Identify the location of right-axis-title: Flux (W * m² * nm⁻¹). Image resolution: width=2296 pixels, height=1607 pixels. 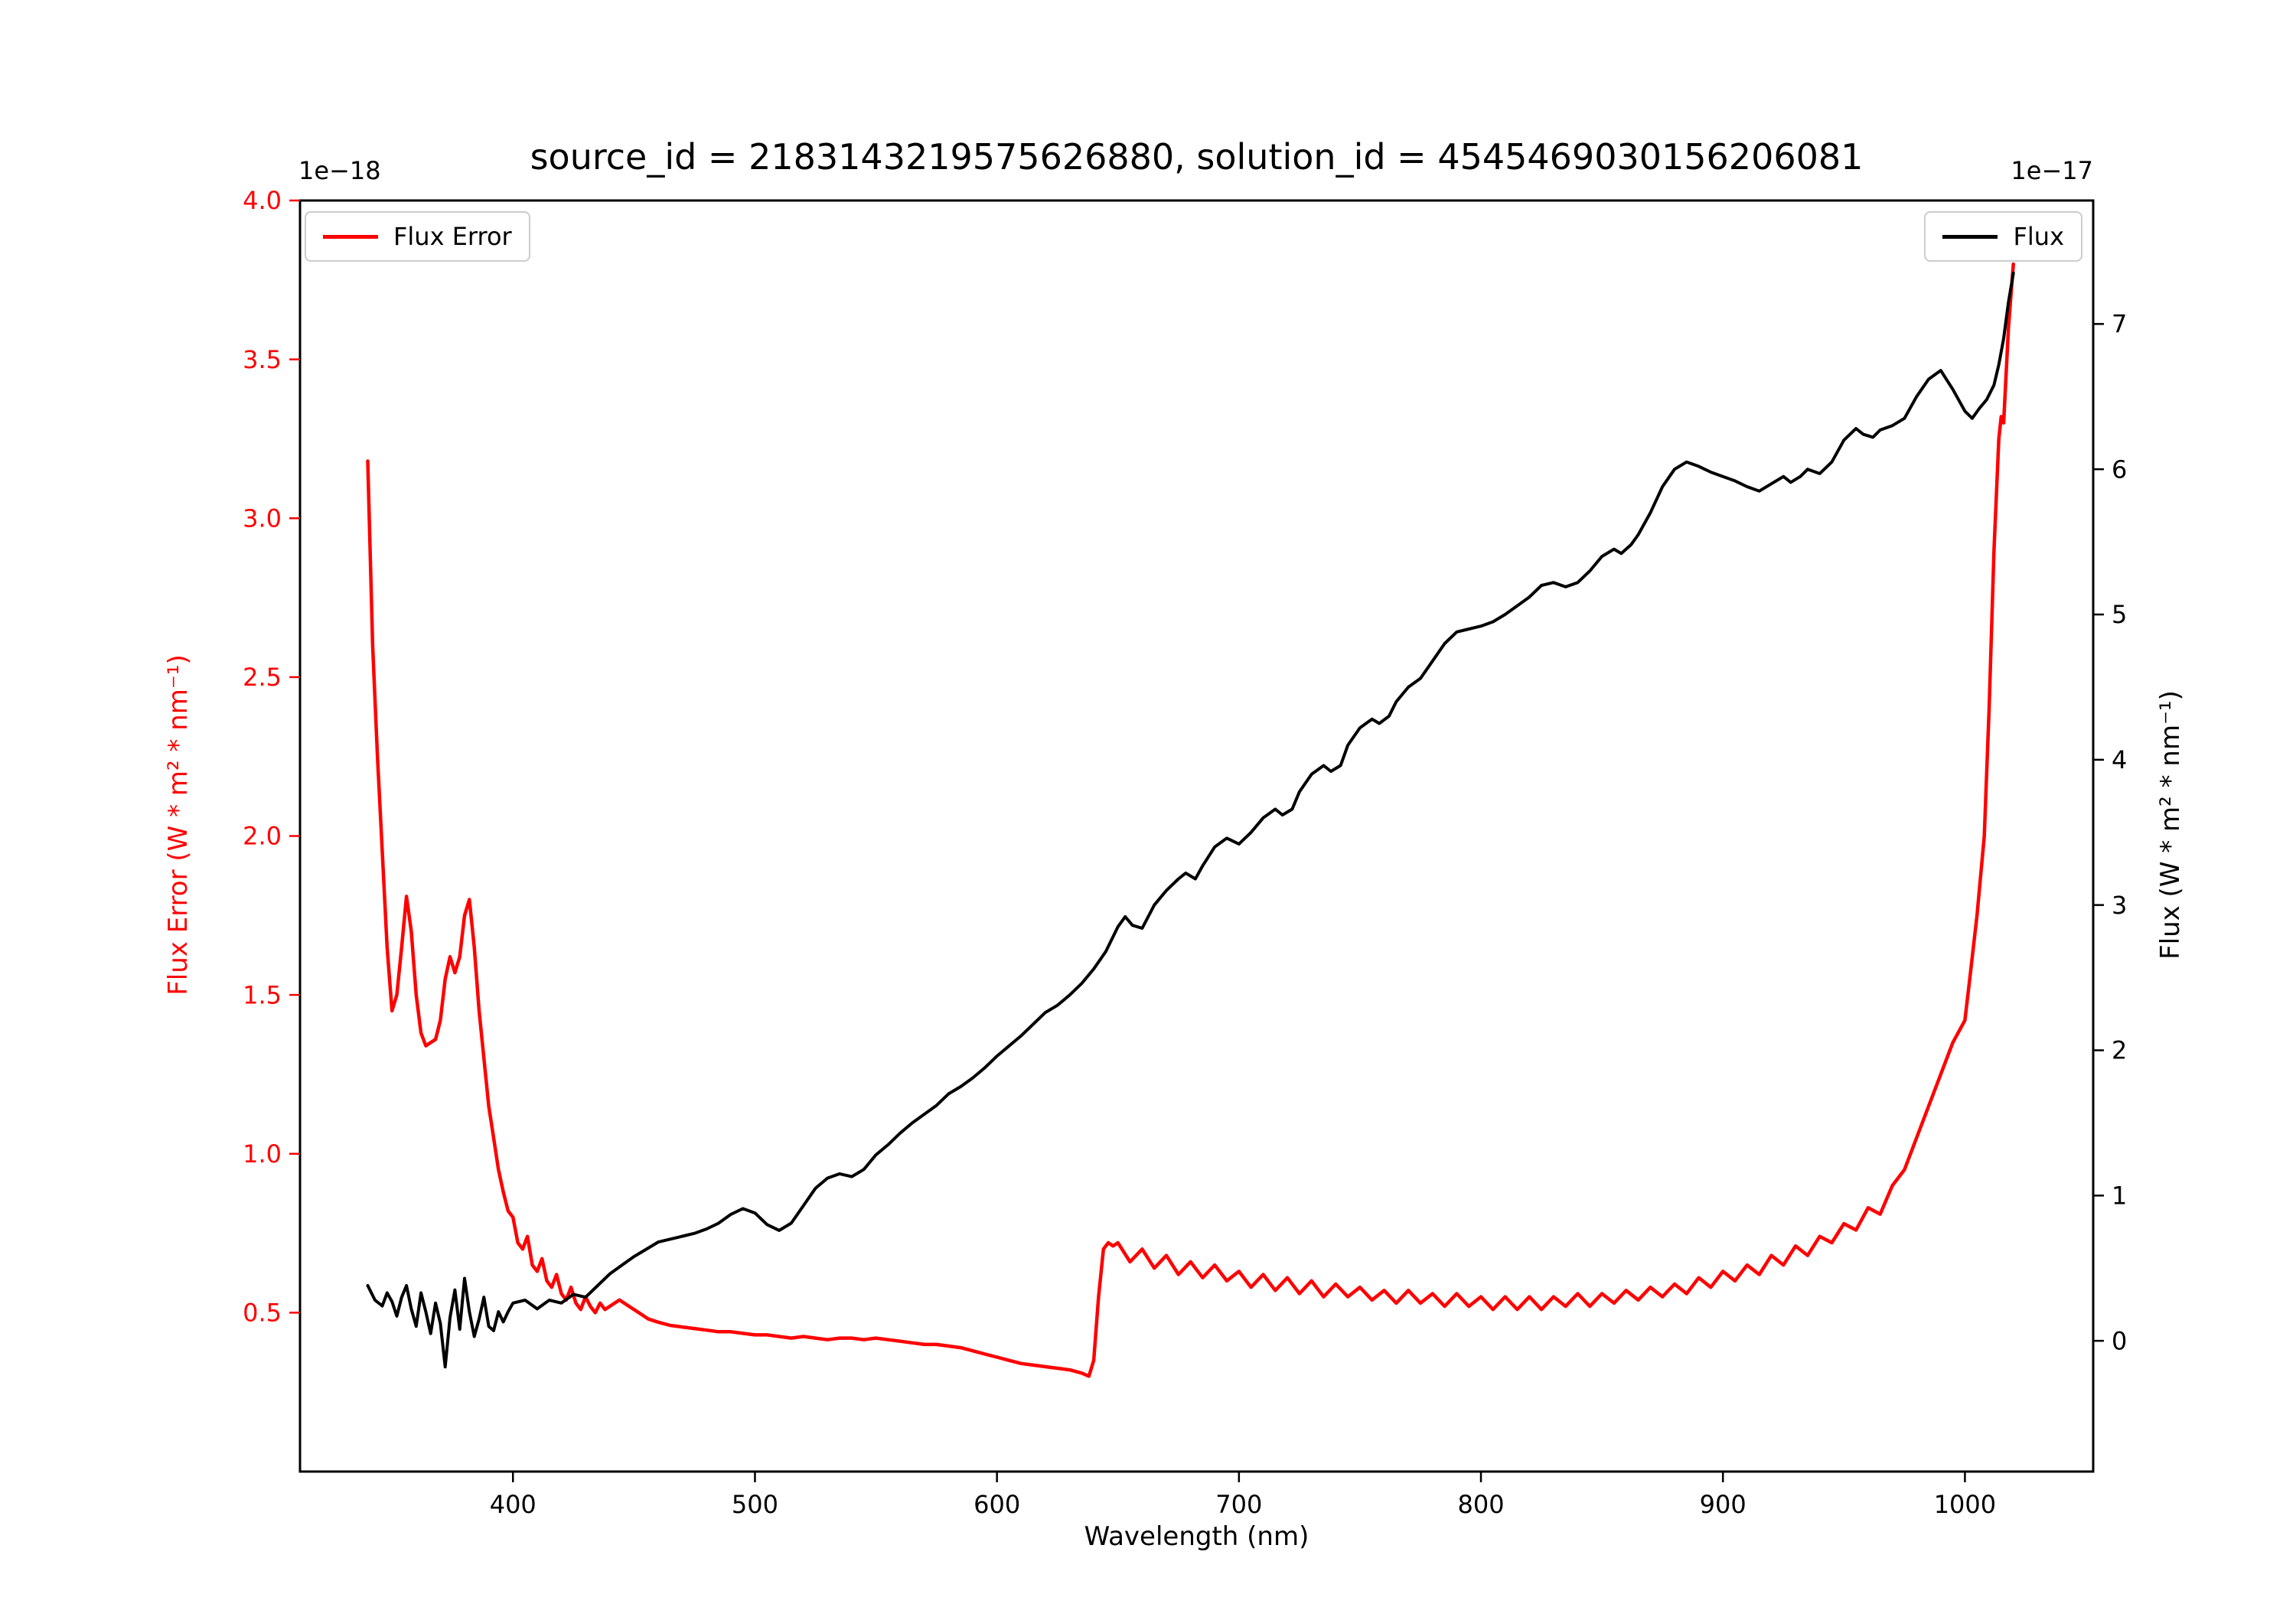
(2170, 825).